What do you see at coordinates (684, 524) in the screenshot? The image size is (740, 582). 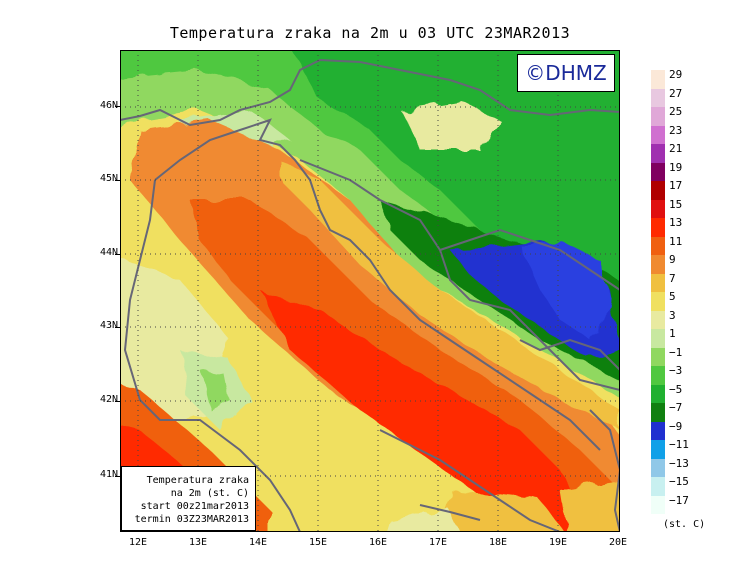 I see `legend-unit: (st. C)` at bounding box center [684, 524].